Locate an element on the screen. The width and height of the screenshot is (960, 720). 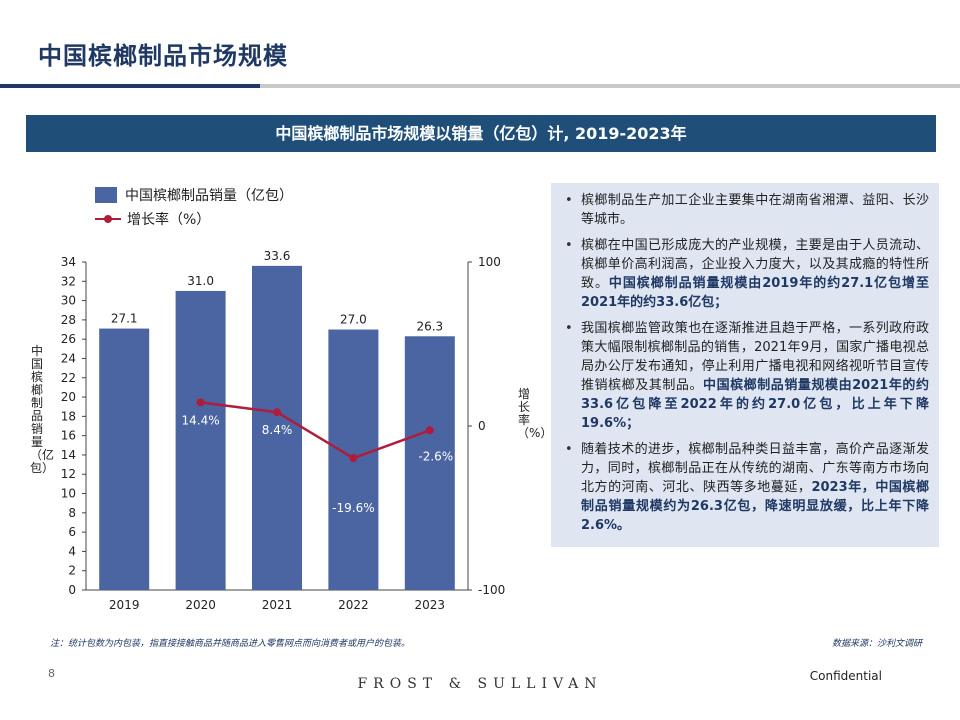
page-title: 中国槟榔制品市场规模 is located at coordinates (163, 56).